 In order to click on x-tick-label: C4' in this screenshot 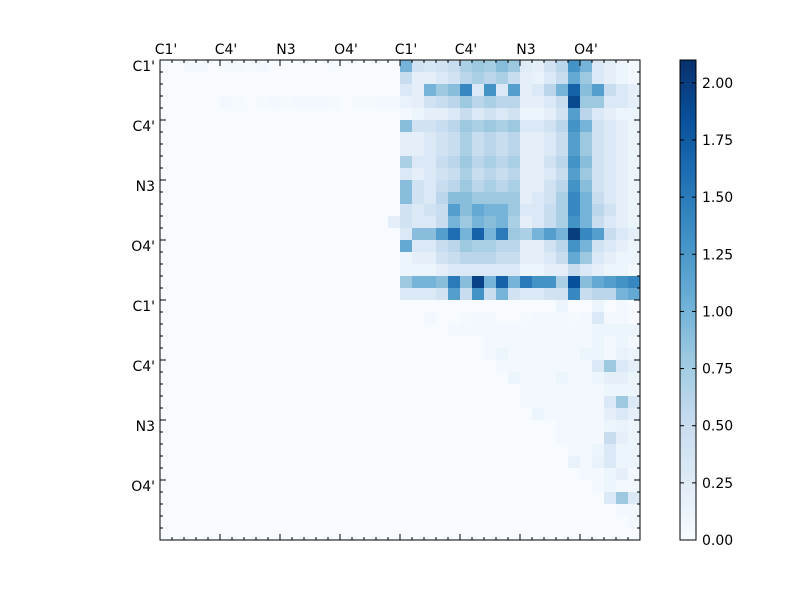, I will do `click(466, 50)`.